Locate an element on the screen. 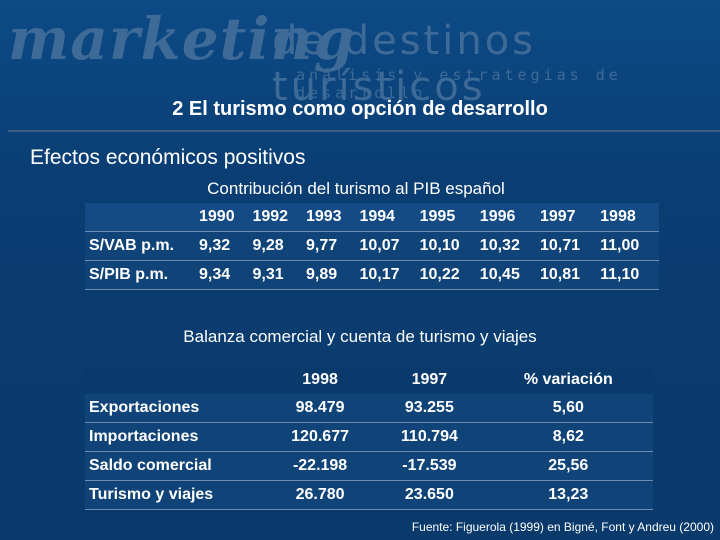  table-cell: 10,22 is located at coordinates (449, 275).